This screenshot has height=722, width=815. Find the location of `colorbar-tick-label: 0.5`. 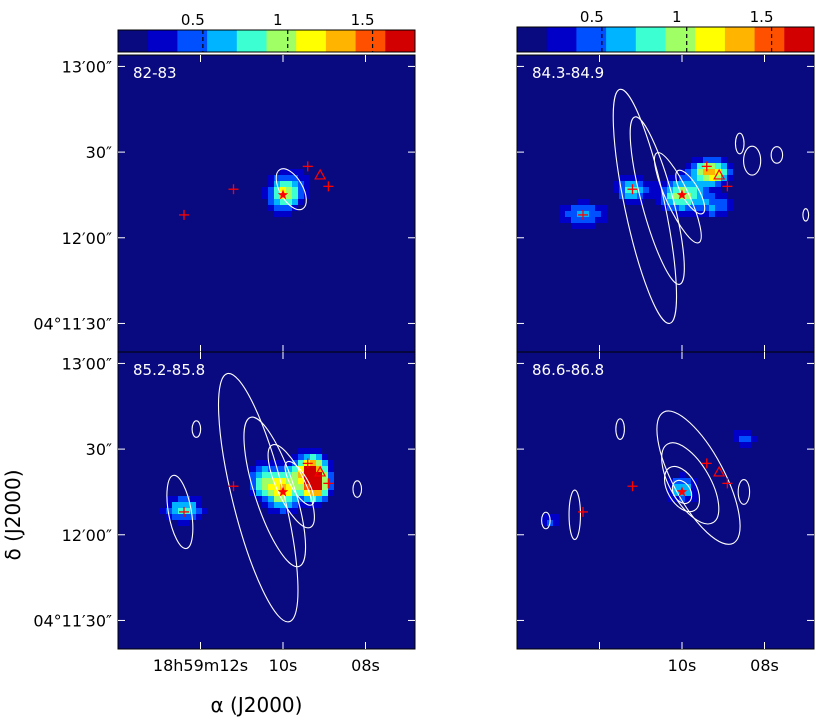

colorbar-tick-label: 0.5 is located at coordinates (592, 17).